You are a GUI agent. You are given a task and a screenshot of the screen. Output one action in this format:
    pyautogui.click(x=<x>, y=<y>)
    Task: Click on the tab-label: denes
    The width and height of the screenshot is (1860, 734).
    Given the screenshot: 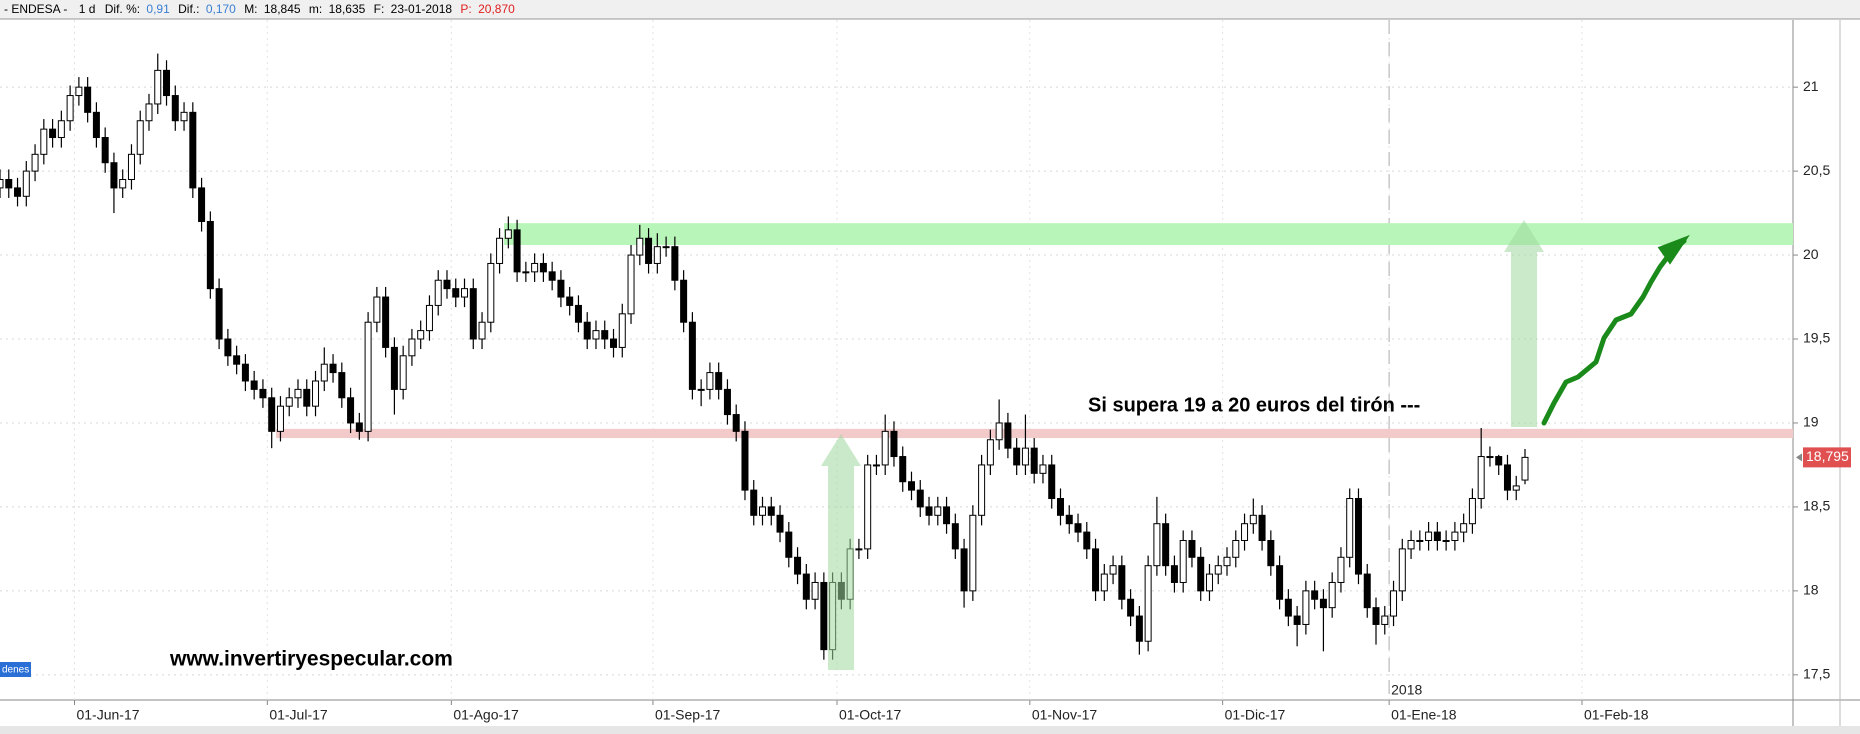 What is the action you would take?
    pyautogui.click(x=15, y=670)
    